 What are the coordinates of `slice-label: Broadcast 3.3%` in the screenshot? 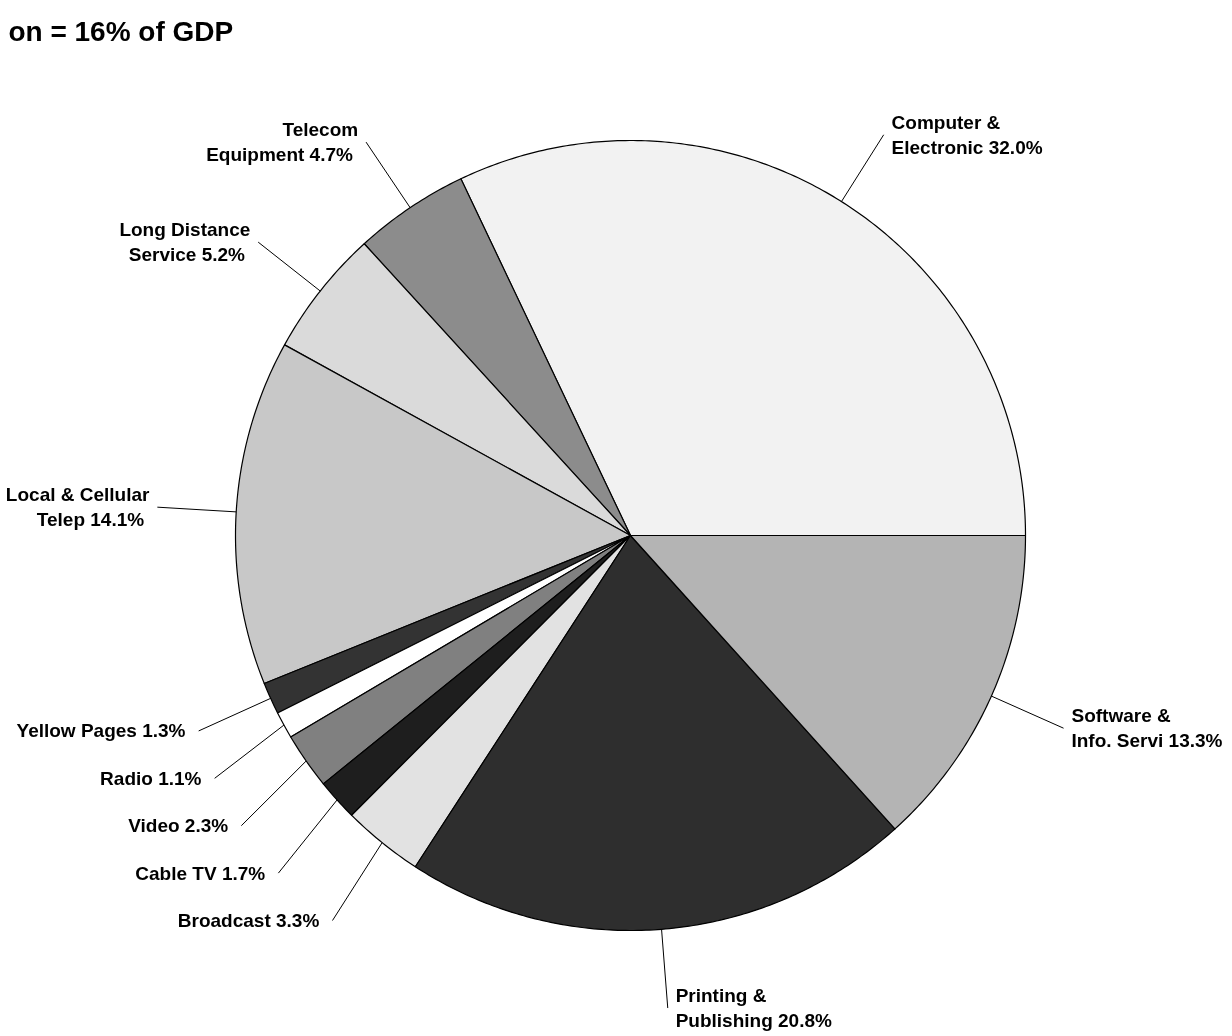 It's located at (248, 921).